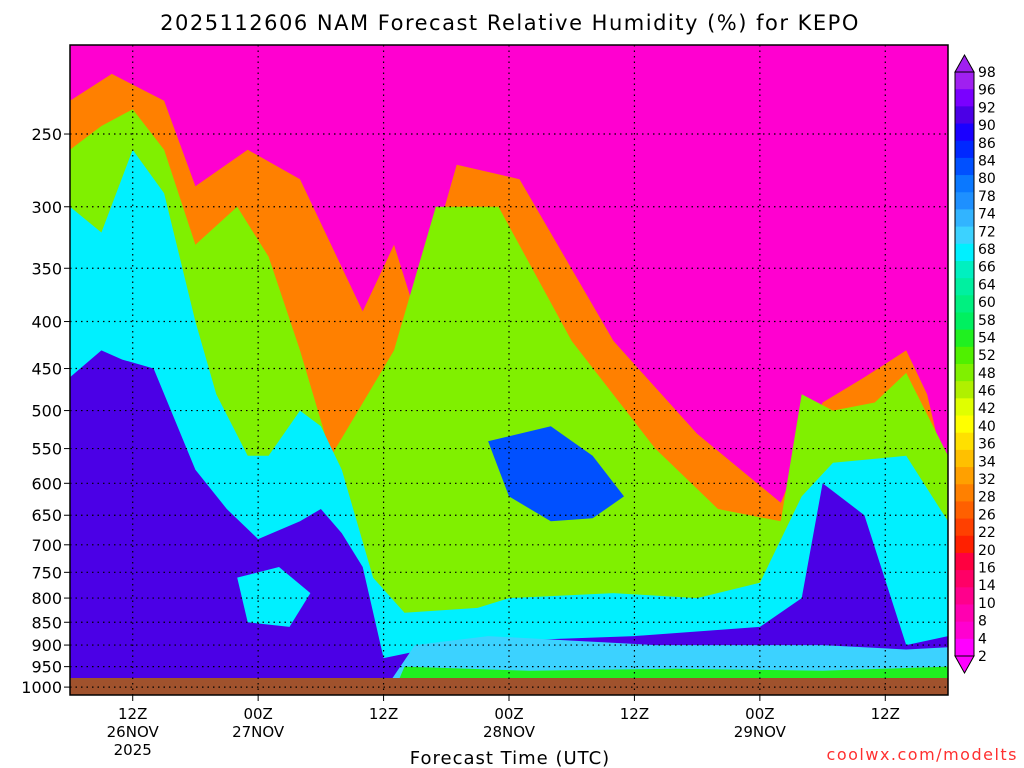  Describe the element at coordinates (257, 714) in the screenshot. I see `x-tick-label-1: 00Z` at that location.